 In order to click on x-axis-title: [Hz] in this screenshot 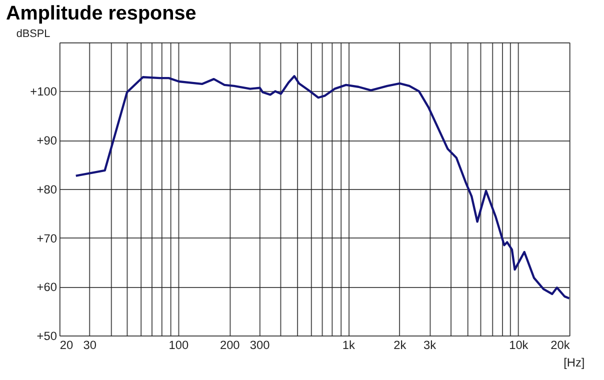, I will do `click(574, 363)`.